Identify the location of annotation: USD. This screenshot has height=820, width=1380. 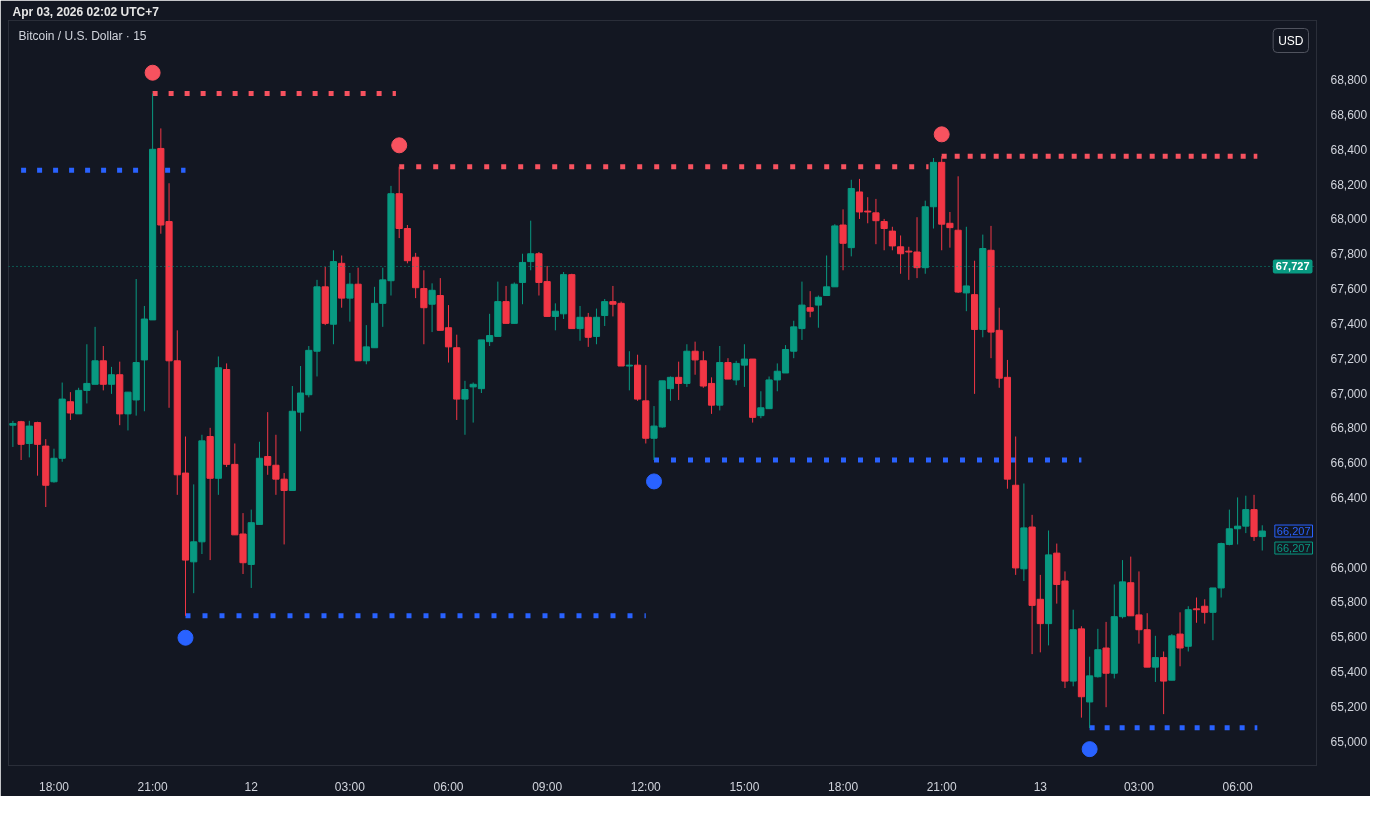
(1291, 40).